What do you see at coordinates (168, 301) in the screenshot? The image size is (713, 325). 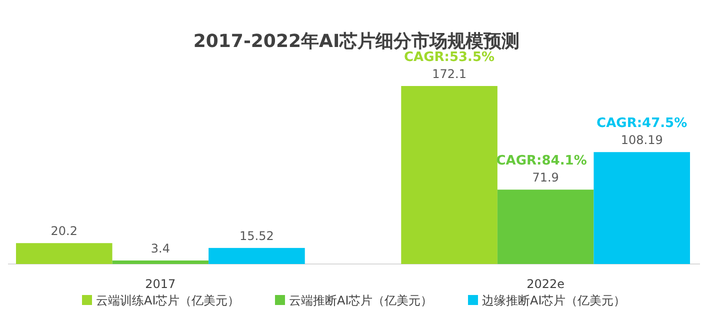 I see `legend-label: 云端训练AI芯片（亿美元）` at bounding box center [168, 301].